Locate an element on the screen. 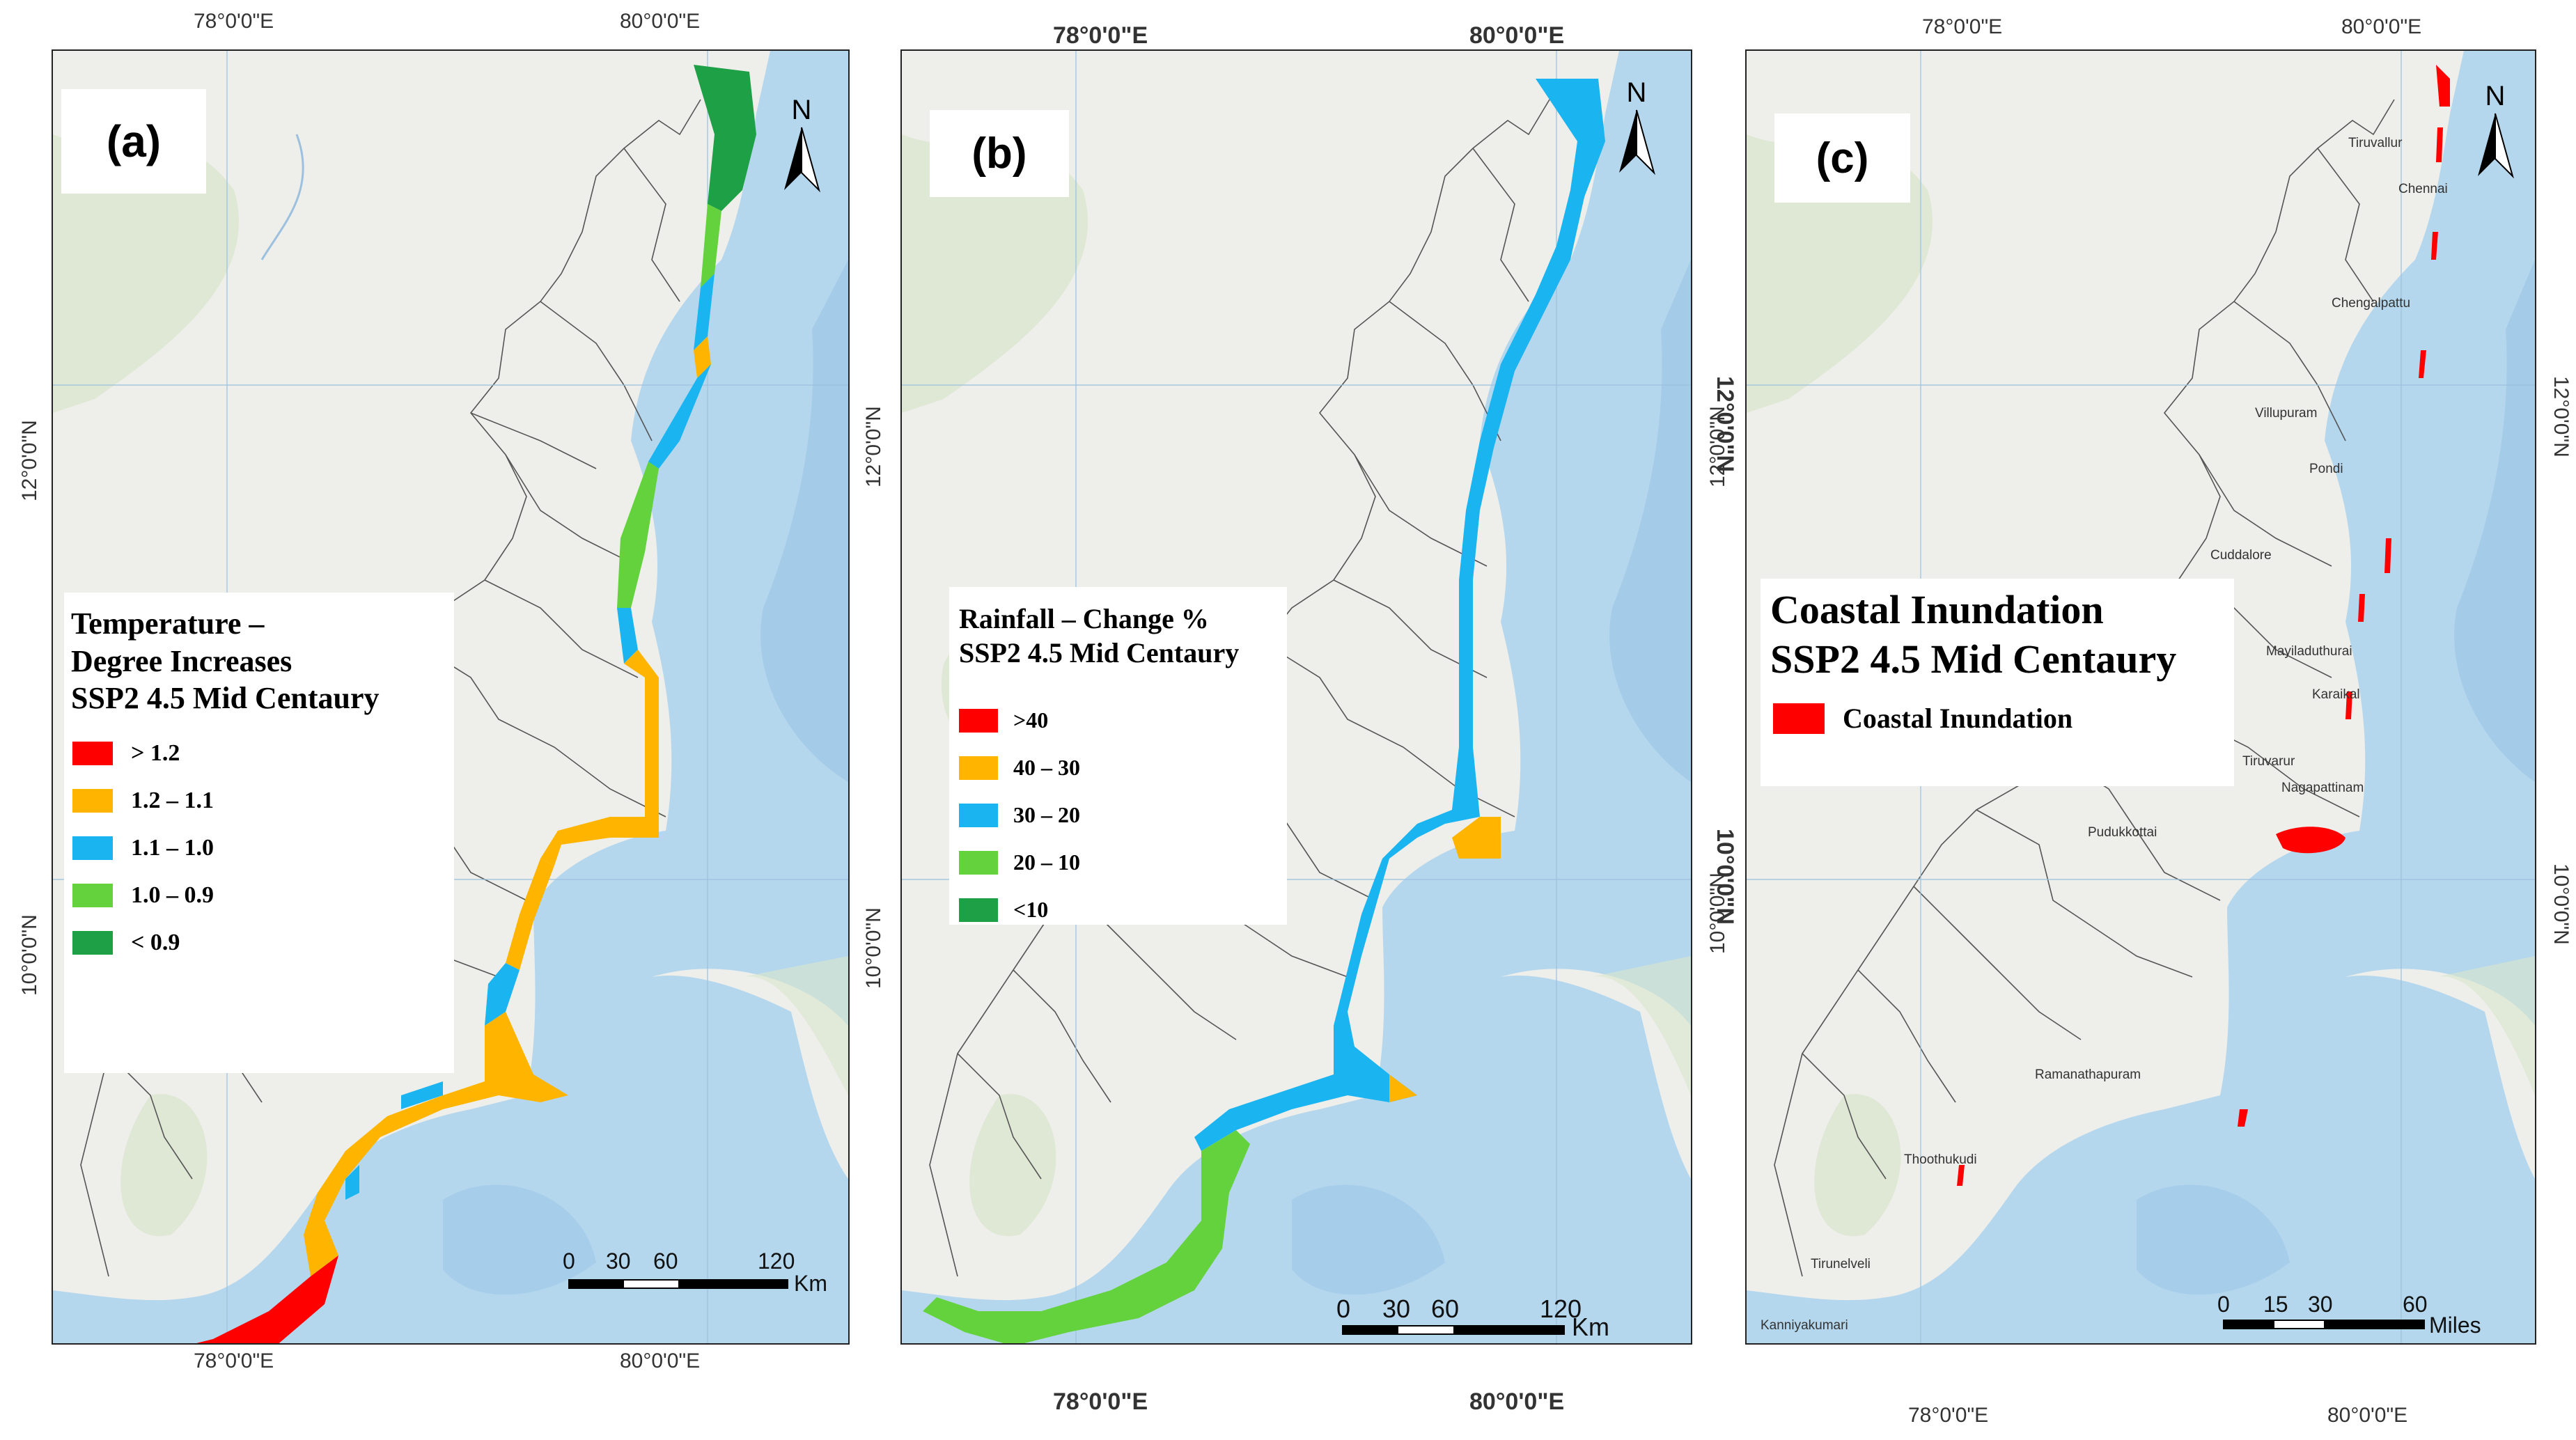  lat-label-right: 12°0'0"N is located at coordinates (2561, 416).